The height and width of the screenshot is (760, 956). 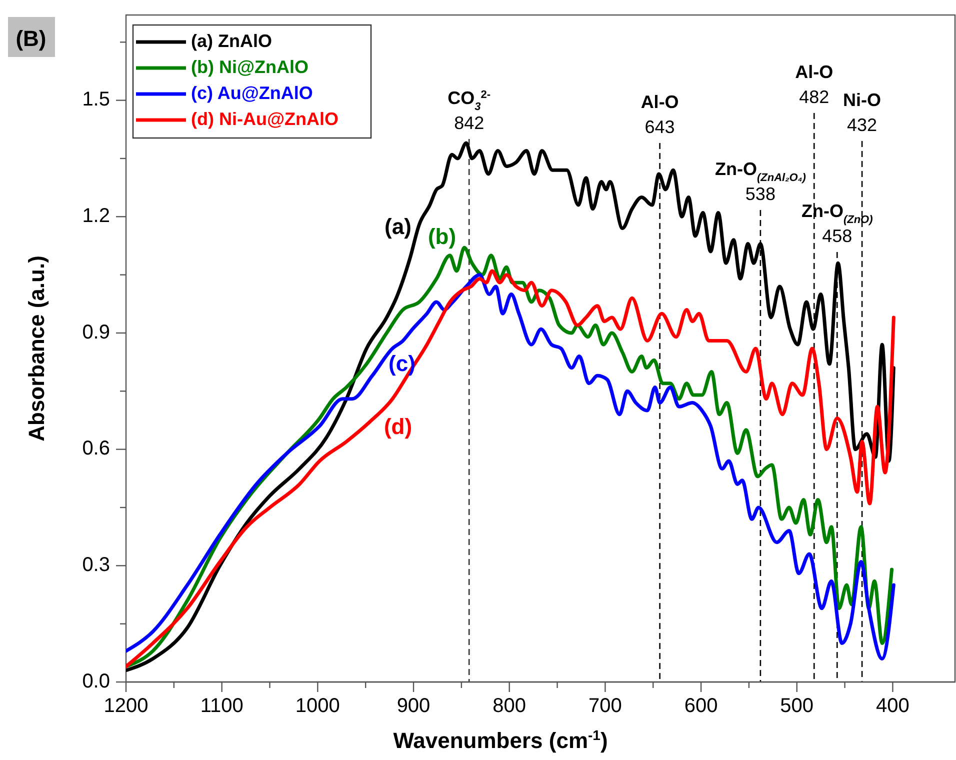 I want to click on x-tick-label: 400, so click(x=893, y=706).